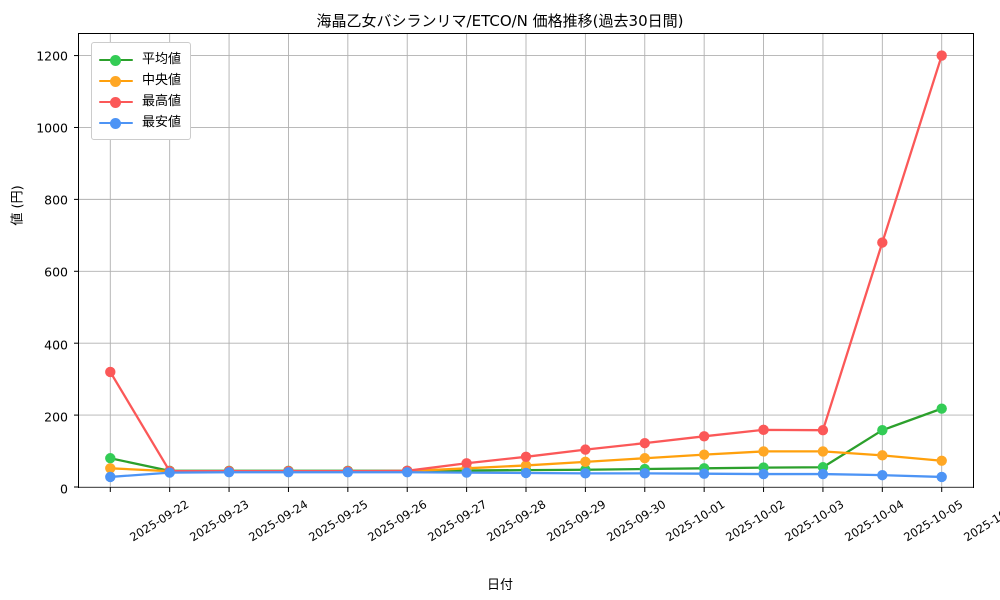 The height and width of the screenshot is (600, 1000). Describe the element at coordinates (397, 521) in the screenshot. I see `x-tick-label: 2025-09-26` at that location.